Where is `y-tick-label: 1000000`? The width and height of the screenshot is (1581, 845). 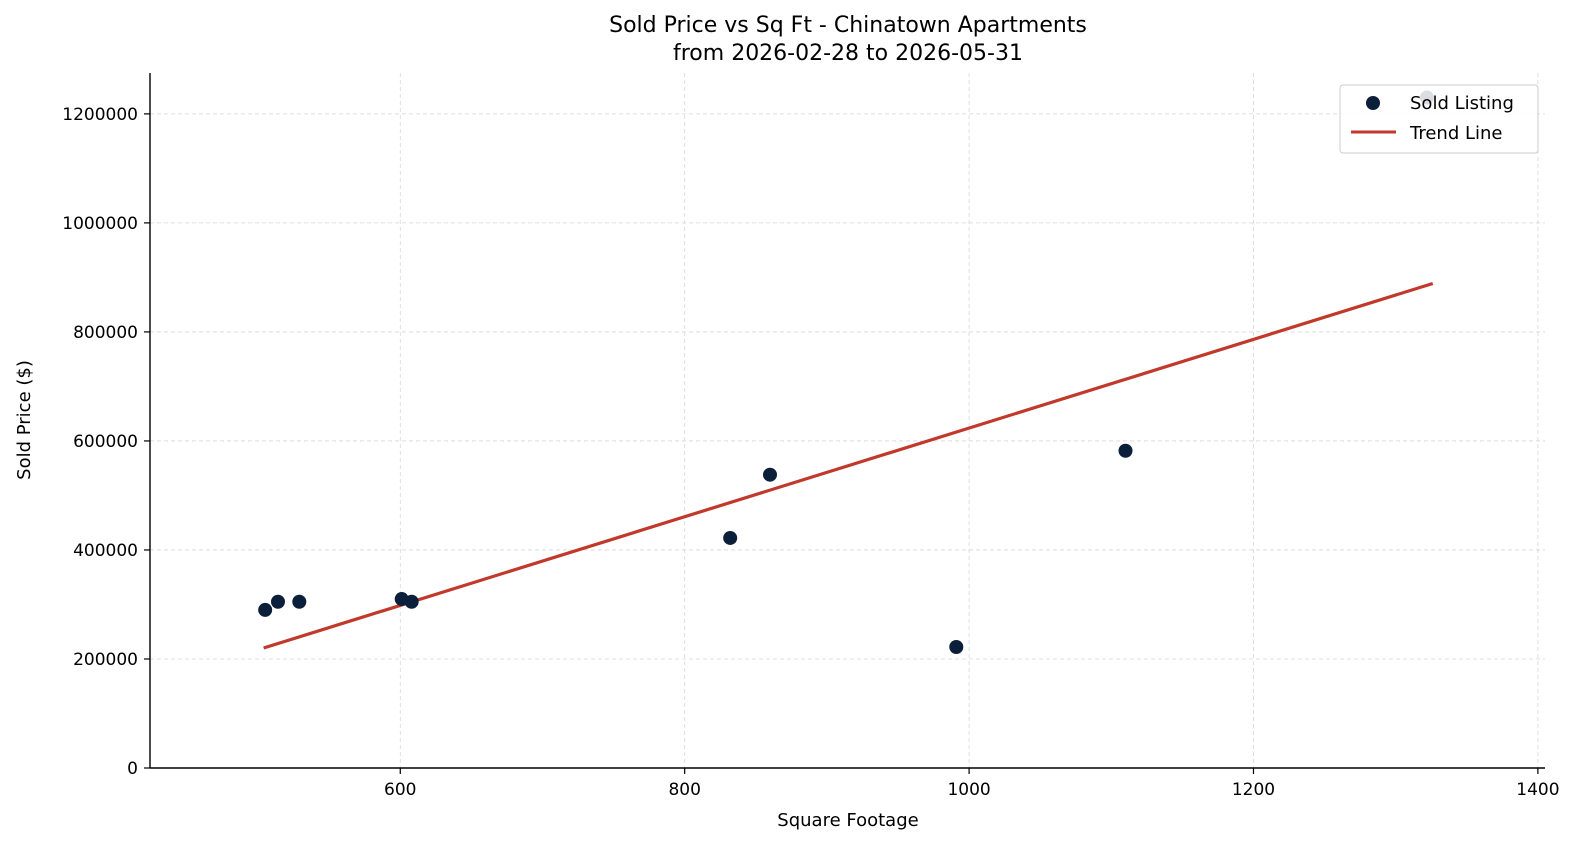
y-tick-label: 1000000 is located at coordinates (100, 224).